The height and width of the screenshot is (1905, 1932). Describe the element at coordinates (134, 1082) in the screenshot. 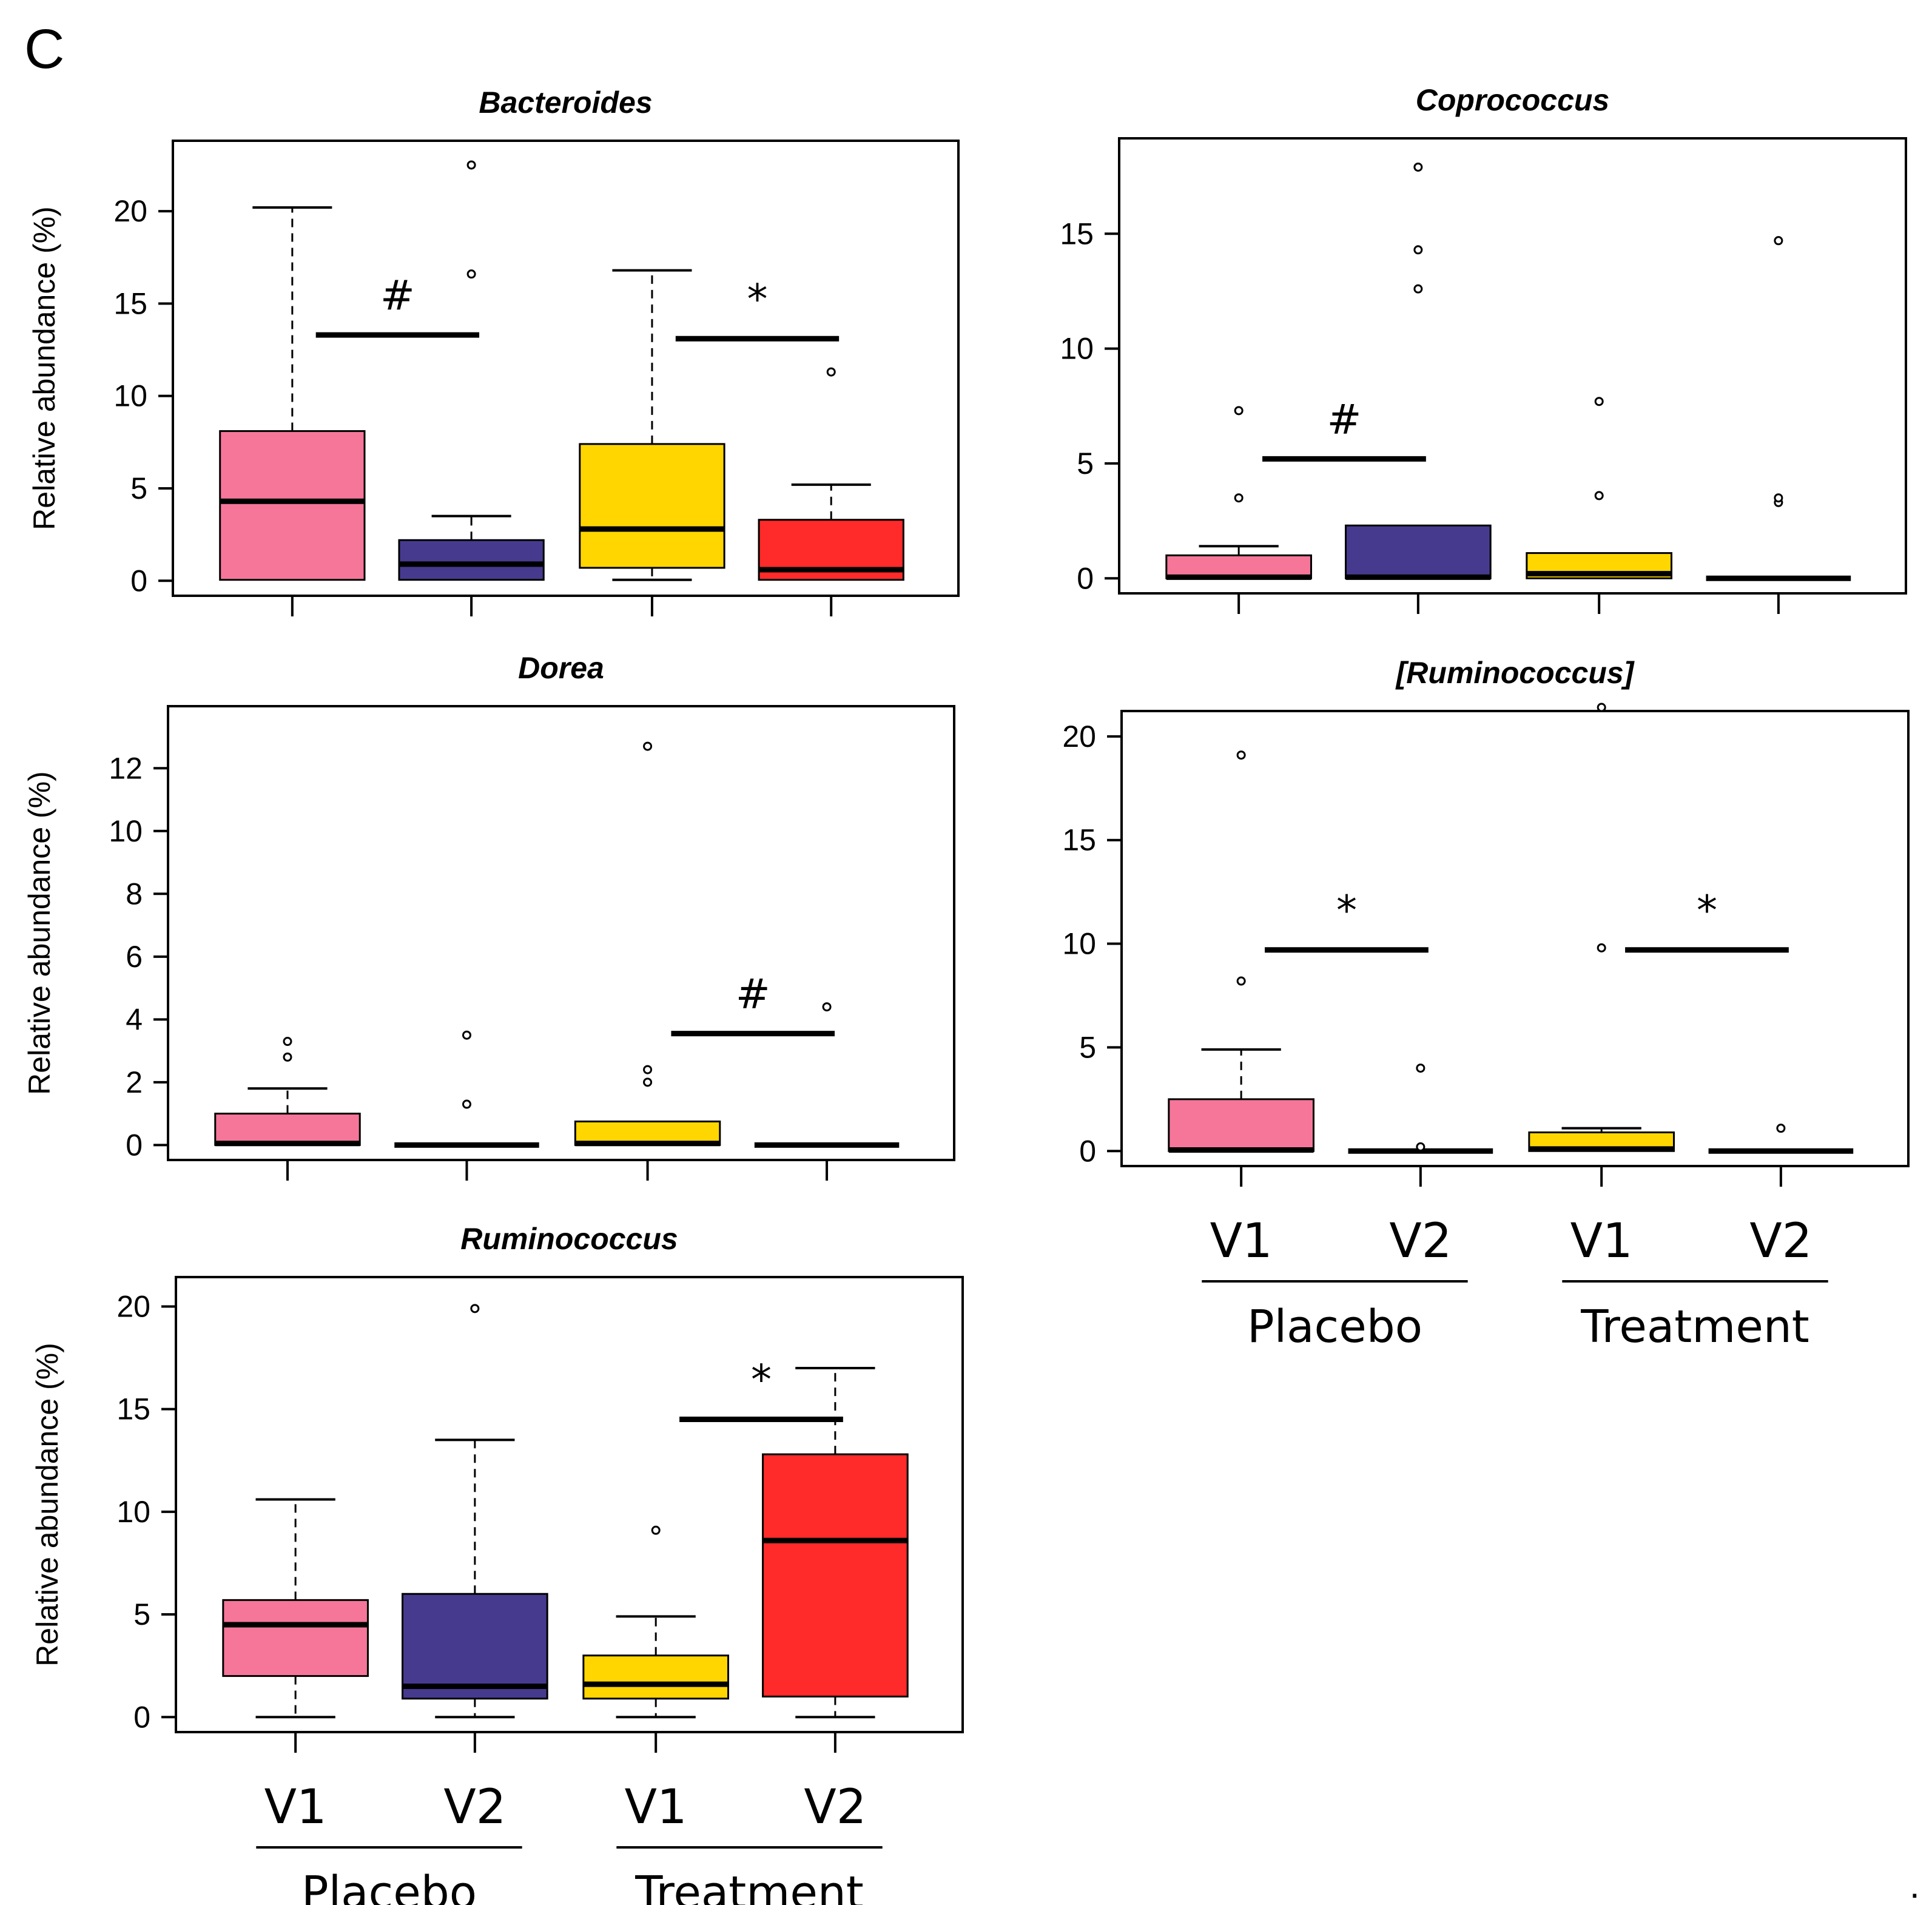

I see `y-tick-label: 2` at that location.